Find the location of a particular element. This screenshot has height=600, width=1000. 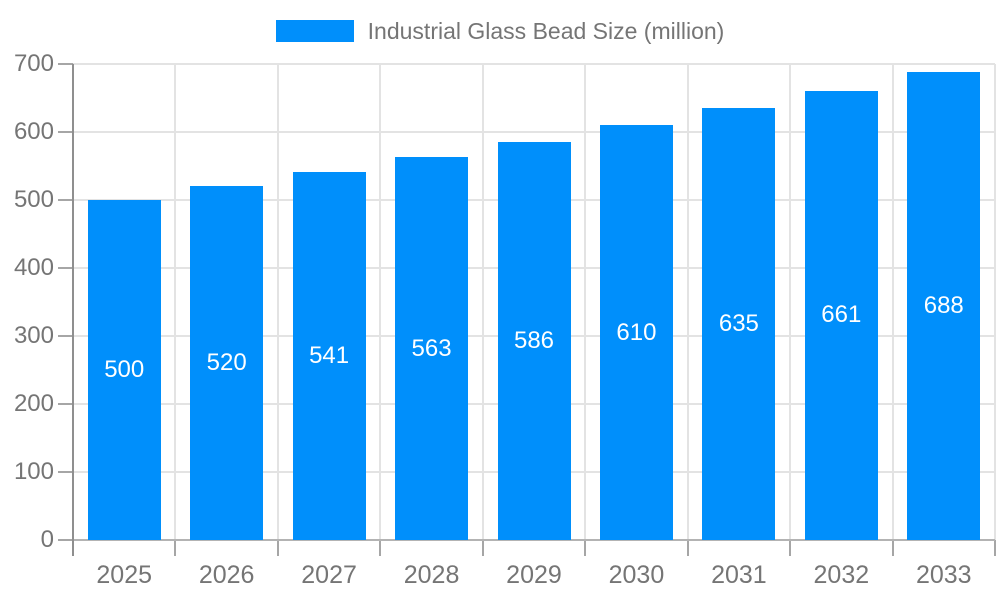

bar-2029 is located at coordinates (534, 340).